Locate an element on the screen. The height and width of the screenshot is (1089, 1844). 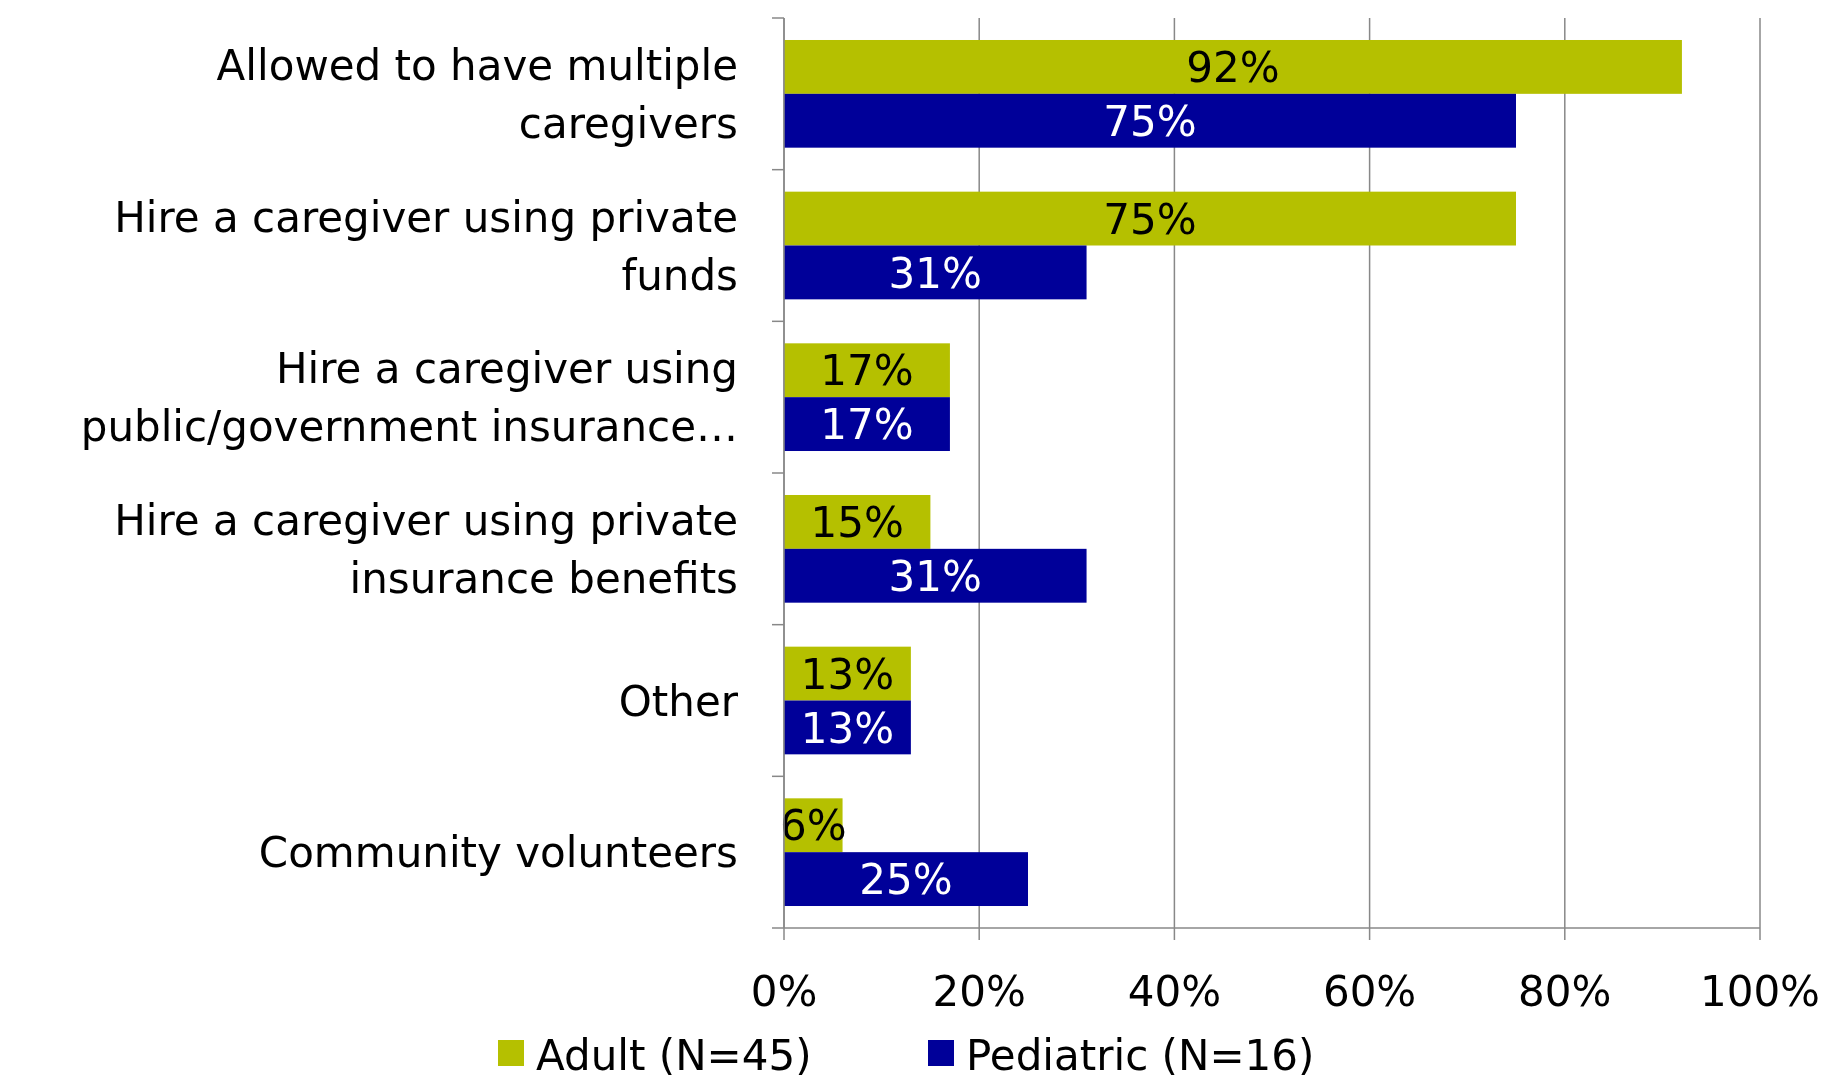
y-tick-label: Hire a caregiver using private insurance benefits is located at coordinates (426, 549).